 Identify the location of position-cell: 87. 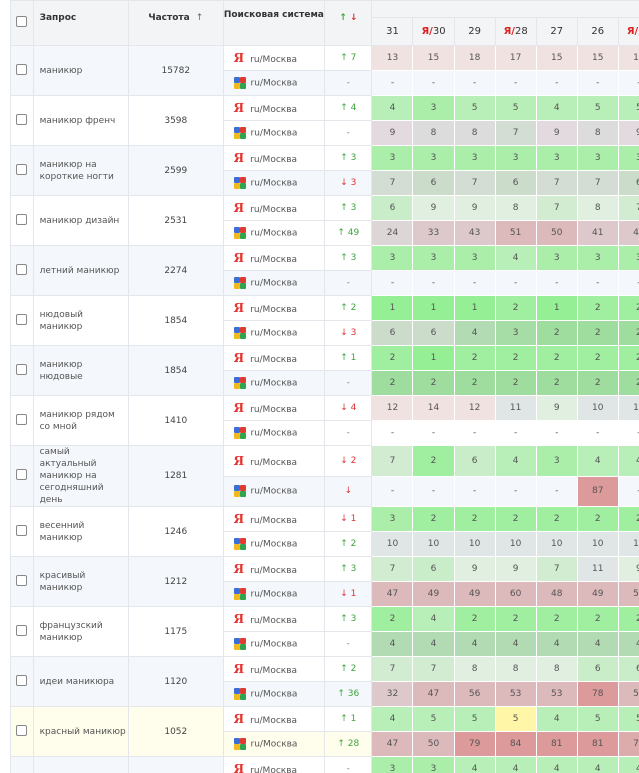
(597, 491).